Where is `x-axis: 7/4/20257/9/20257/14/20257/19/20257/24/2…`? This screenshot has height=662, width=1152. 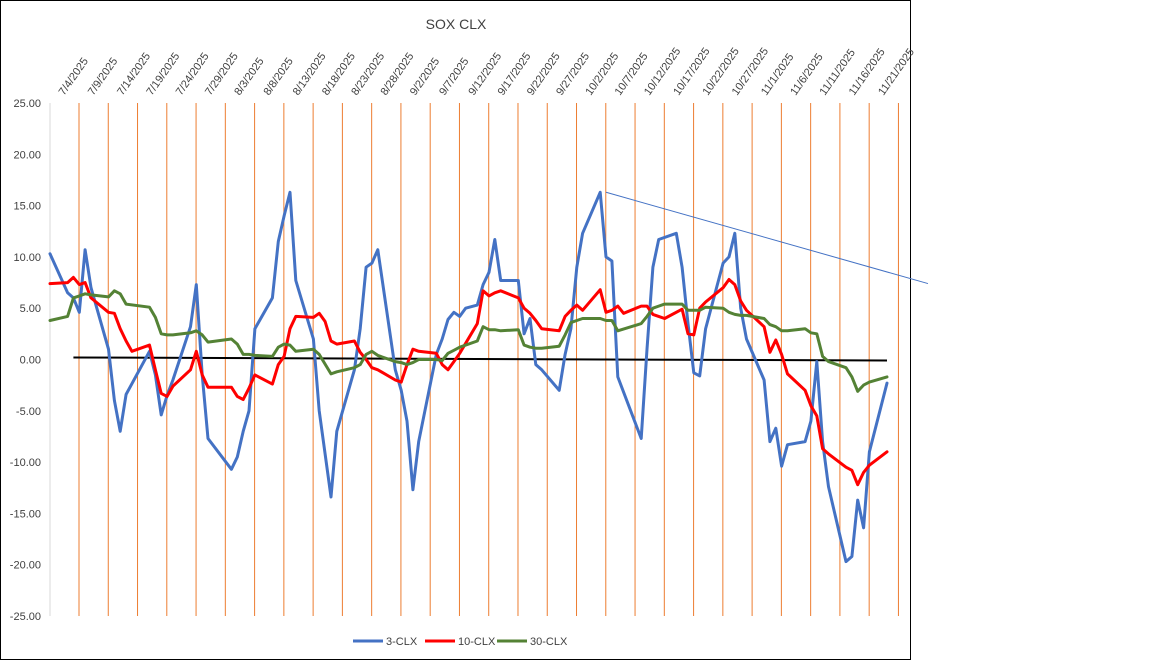 x-axis: 7/4/20257/9/20257/14/20257/19/20257/24/2… is located at coordinates (487, 72).